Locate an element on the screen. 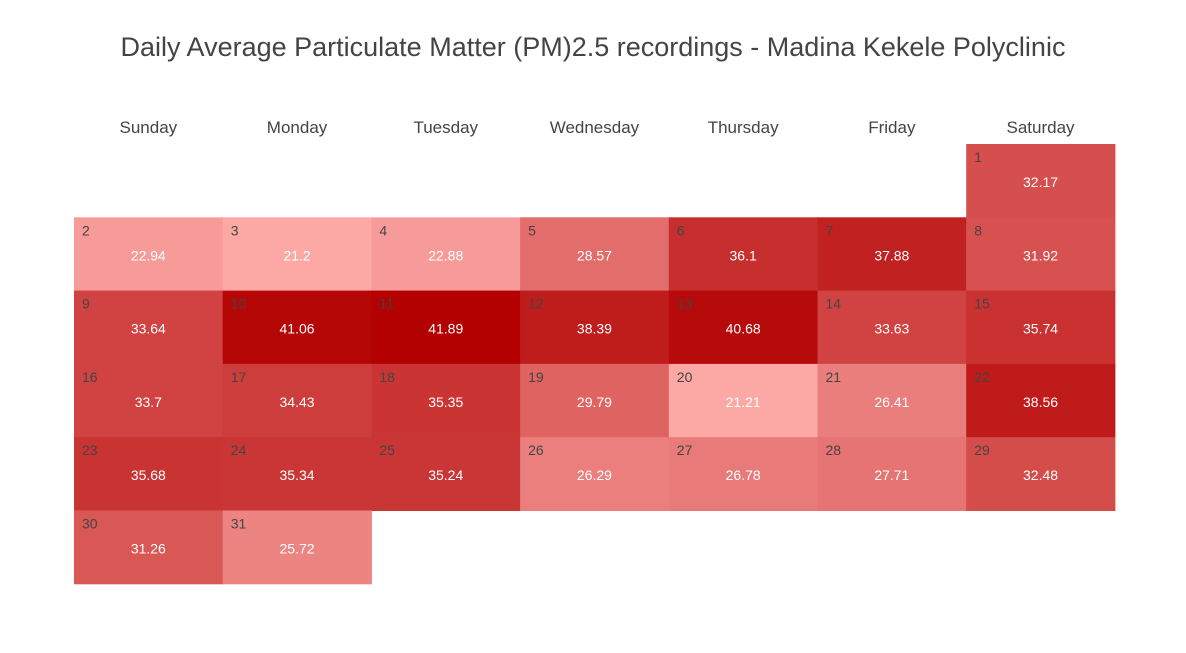  day-value: 26.78 is located at coordinates (743, 475).